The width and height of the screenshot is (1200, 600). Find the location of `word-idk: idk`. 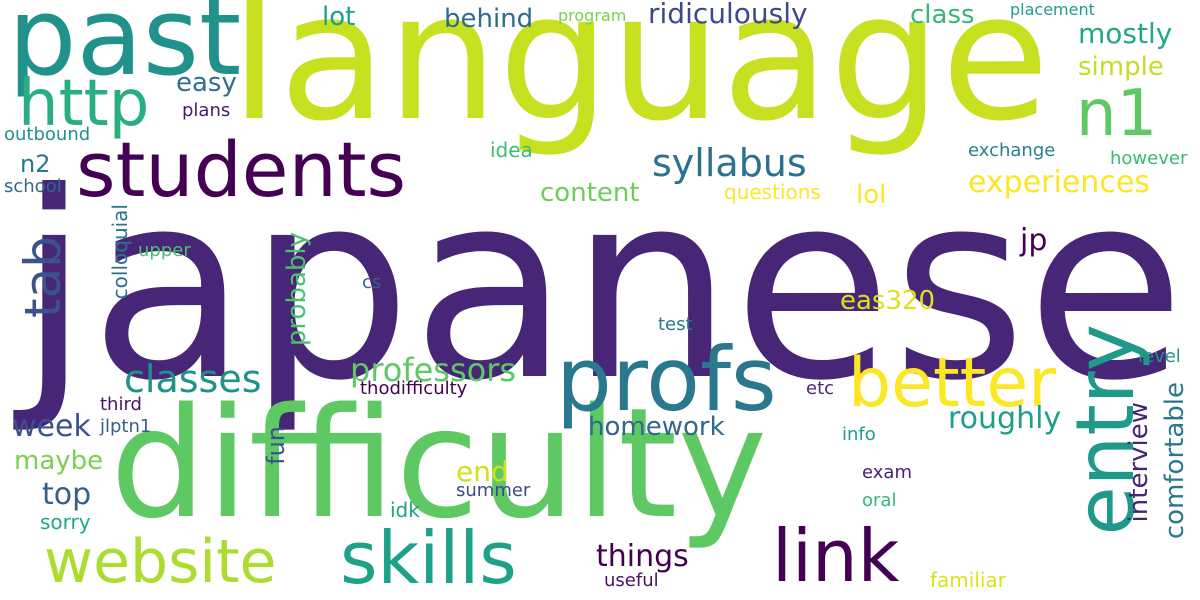

word-idk: idk is located at coordinates (405, 510).